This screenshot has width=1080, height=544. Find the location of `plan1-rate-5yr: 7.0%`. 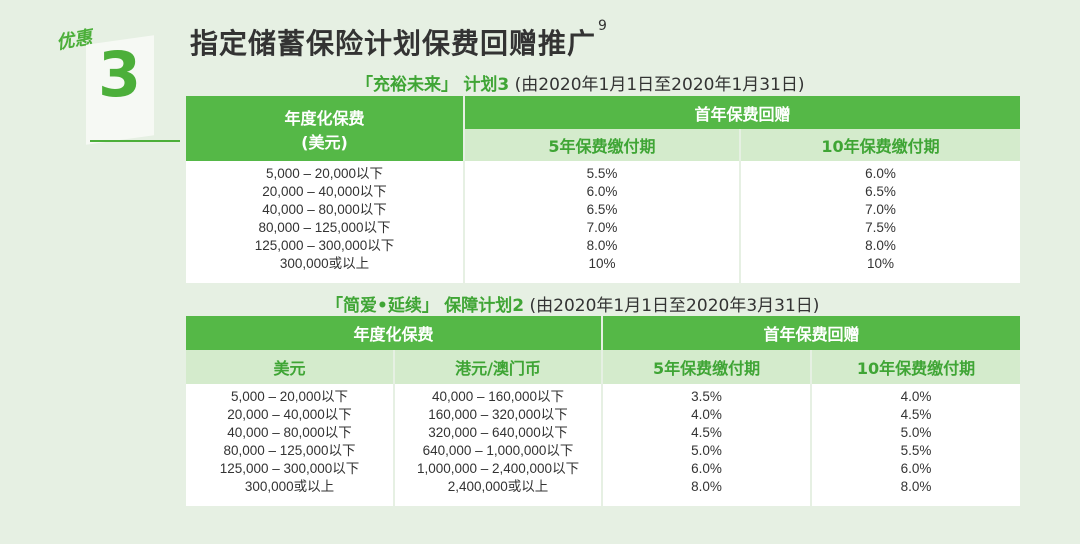

plan1-rate-5yr: 7.0% is located at coordinates (602, 227).